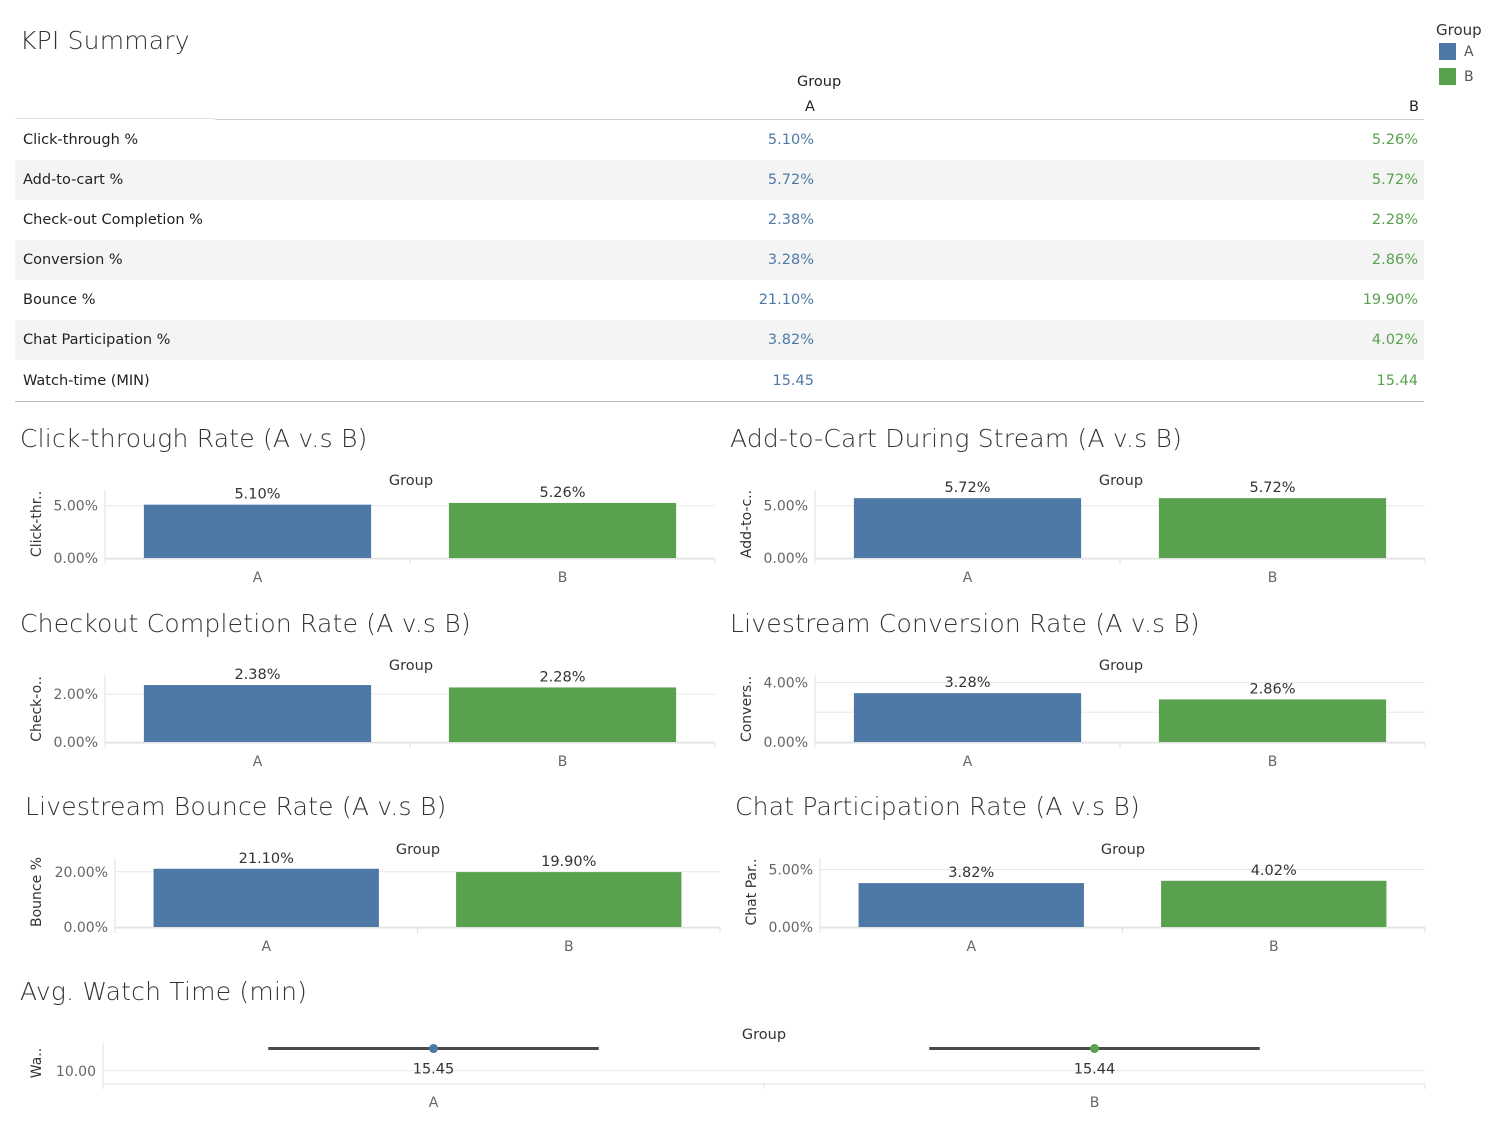  Describe the element at coordinates (1394, 220) in the screenshot. I see `kpi-value-b: 2.28%` at that location.